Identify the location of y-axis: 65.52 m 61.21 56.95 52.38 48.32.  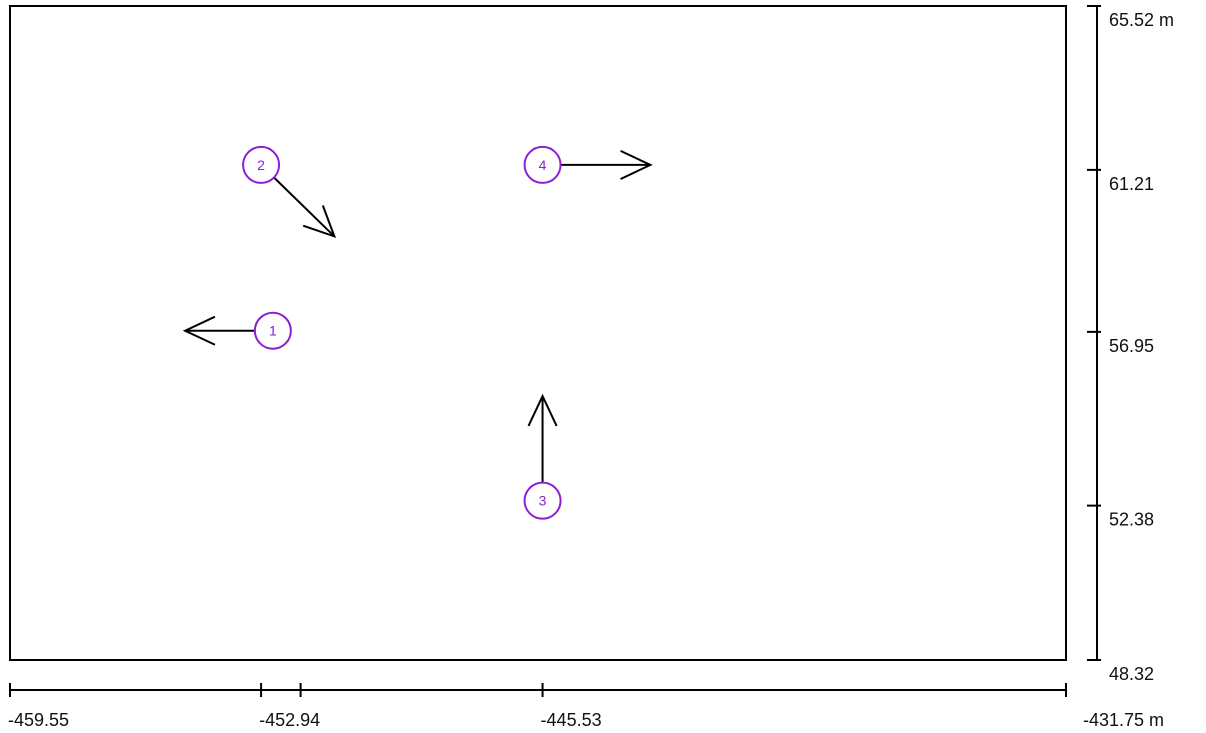
(1130, 344).